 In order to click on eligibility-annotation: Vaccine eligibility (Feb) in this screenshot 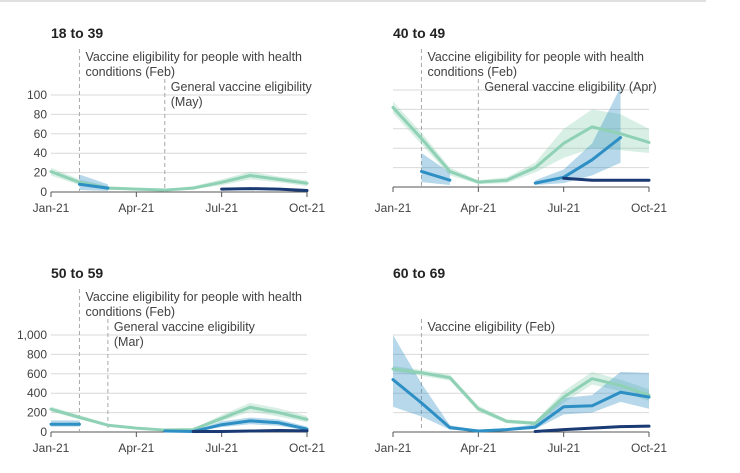, I will do `click(491, 327)`.